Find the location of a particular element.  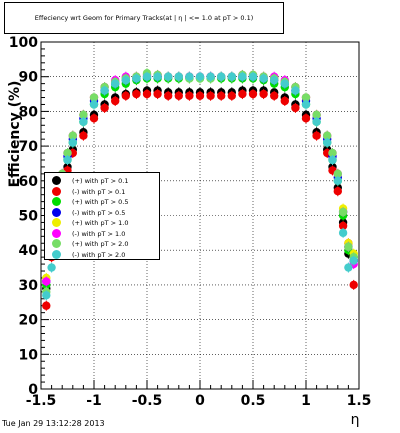

legend-entry: (+) with pT > 1.0 is located at coordinates (102, 223).